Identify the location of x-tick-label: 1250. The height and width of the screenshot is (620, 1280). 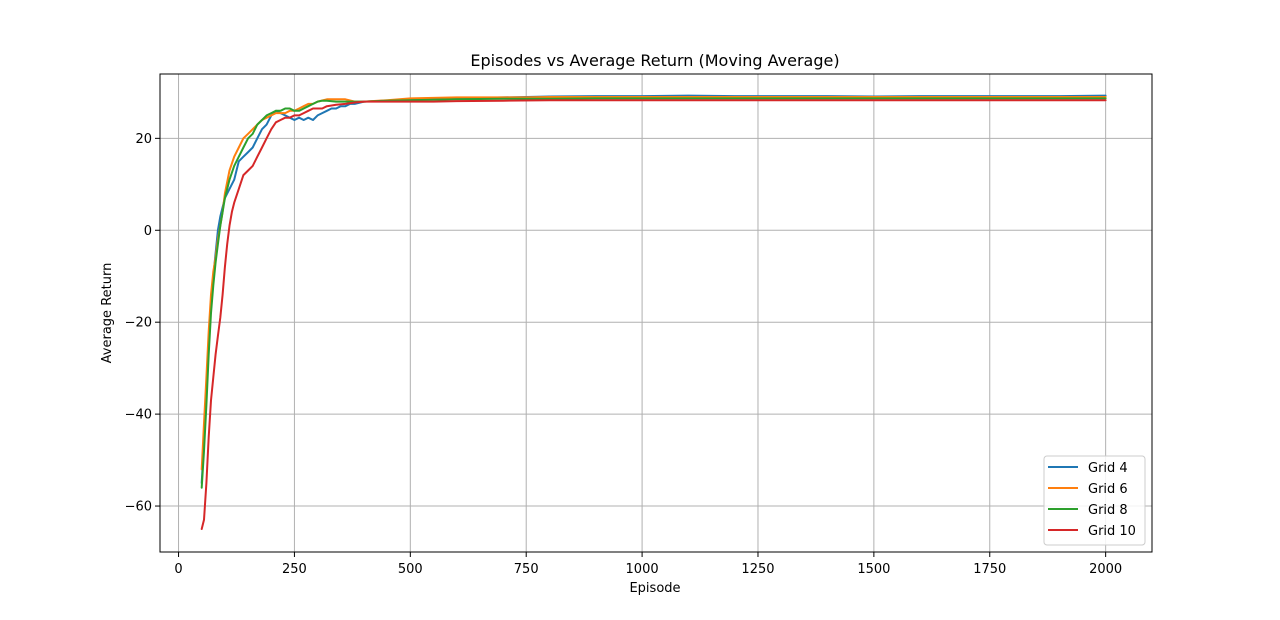
(757, 569).